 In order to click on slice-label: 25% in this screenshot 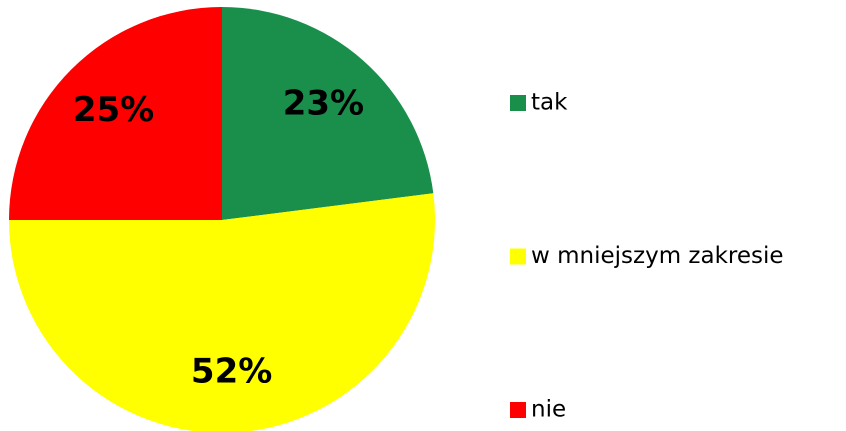, I will do `click(113, 110)`.